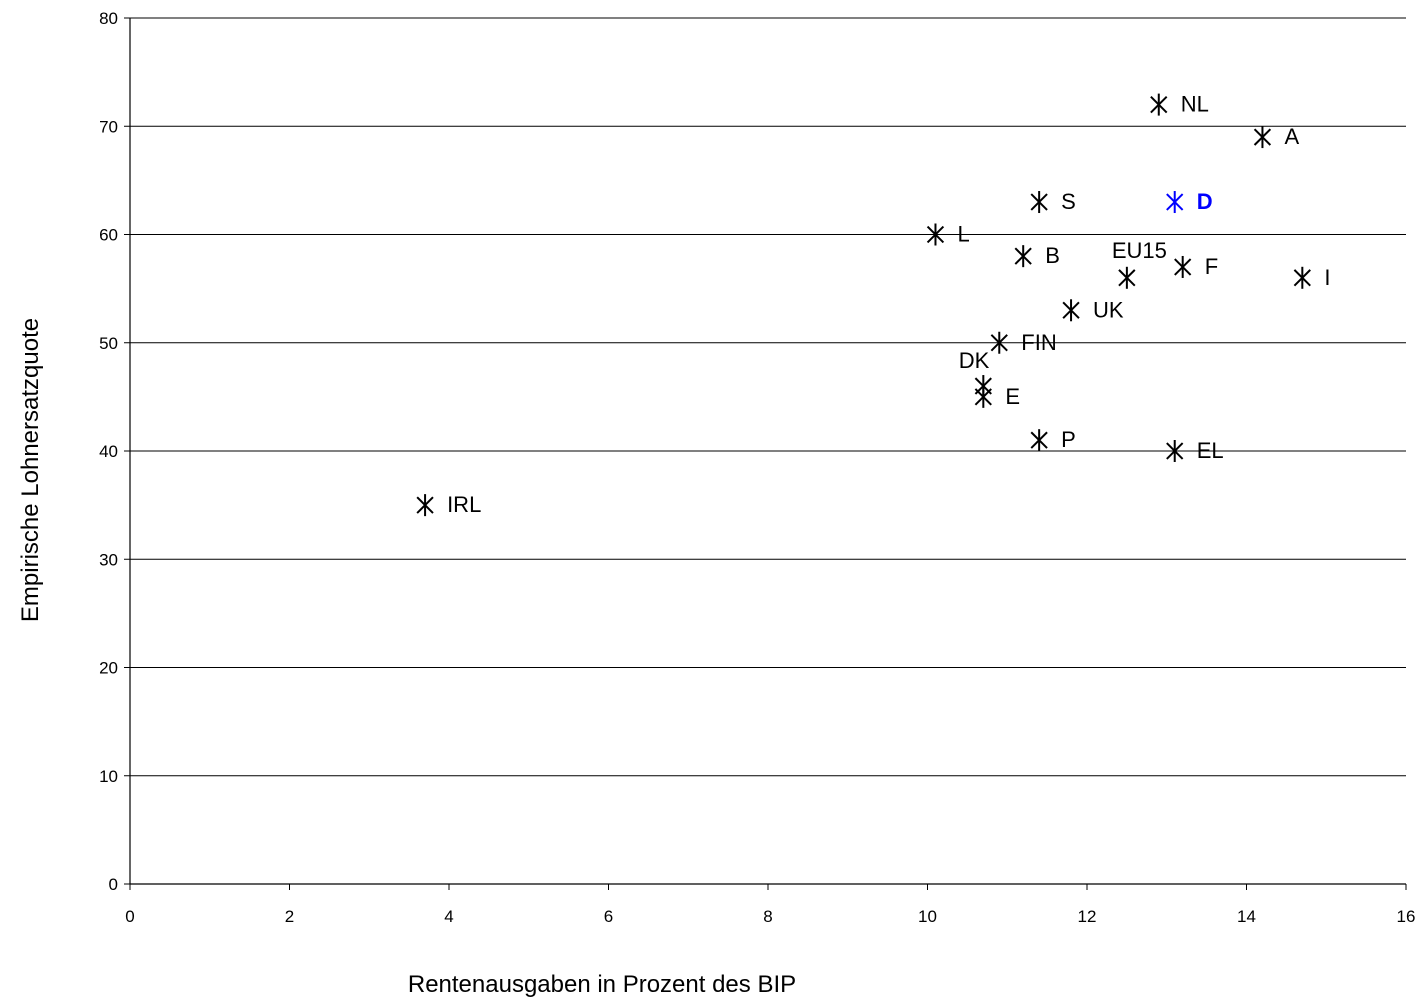 This screenshot has width=1423, height=1006. Describe the element at coordinates (1068, 439) in the screenshot. I see `point-label: P` at that location.